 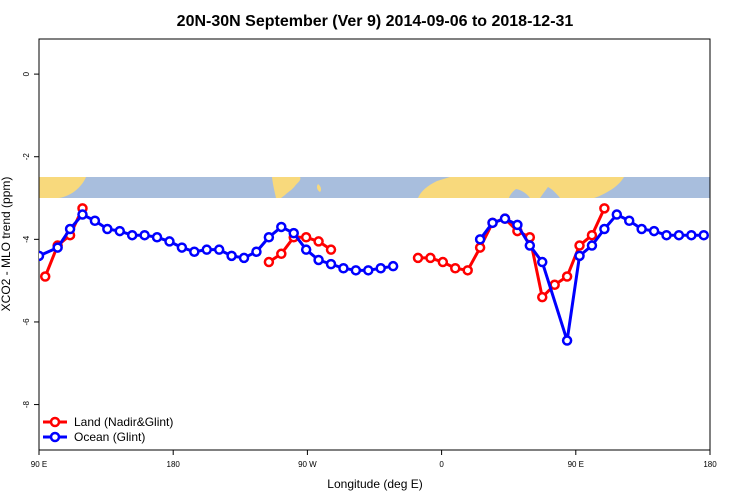 I want to click on legend-entry-ocean: Ocean (Glint), so click(x=94, y=437).